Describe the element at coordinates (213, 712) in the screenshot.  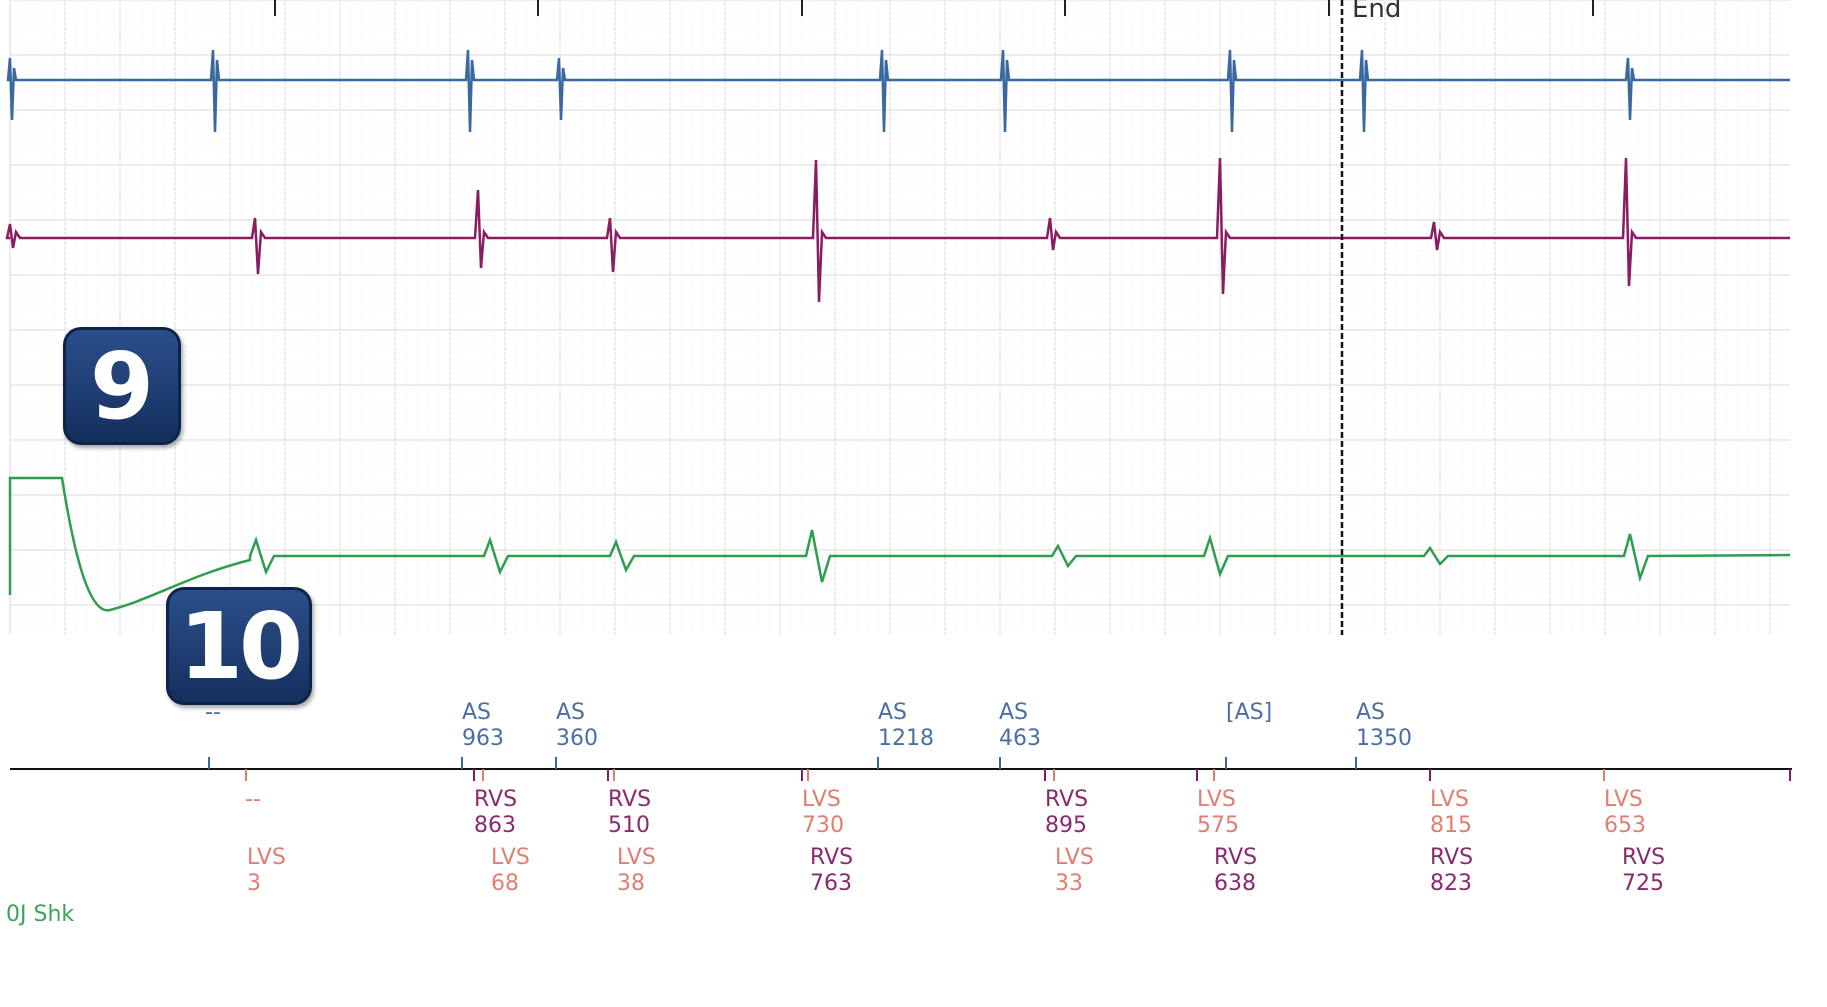
I see `atrial-marker: --` at that location.